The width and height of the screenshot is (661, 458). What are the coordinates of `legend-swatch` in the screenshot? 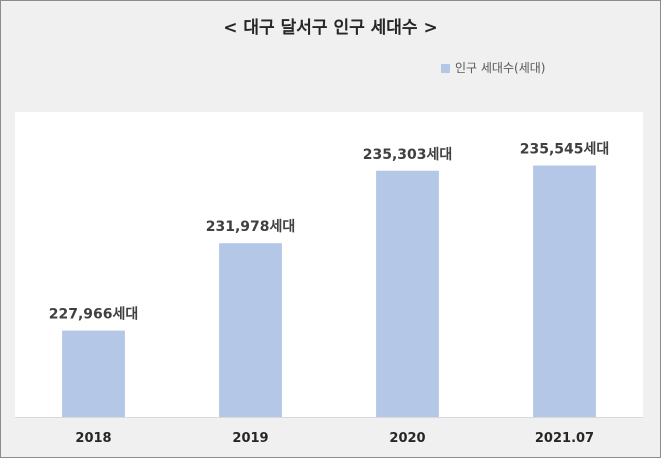 It's located at (445, 68).